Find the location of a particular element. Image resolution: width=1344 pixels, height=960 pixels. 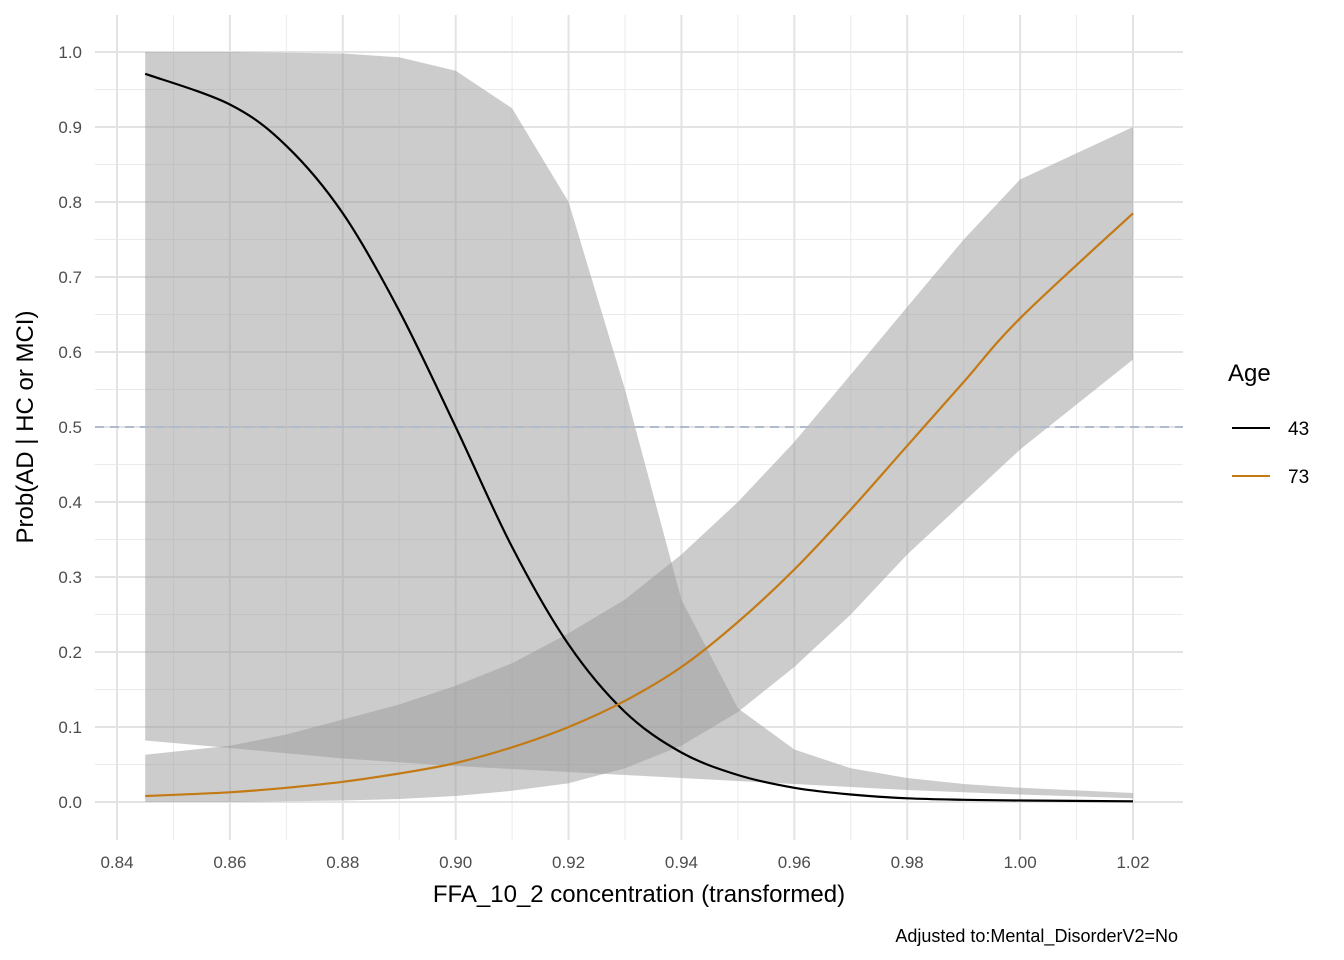

y-tick-label: 0.5 is located at coordinates (70, 427).